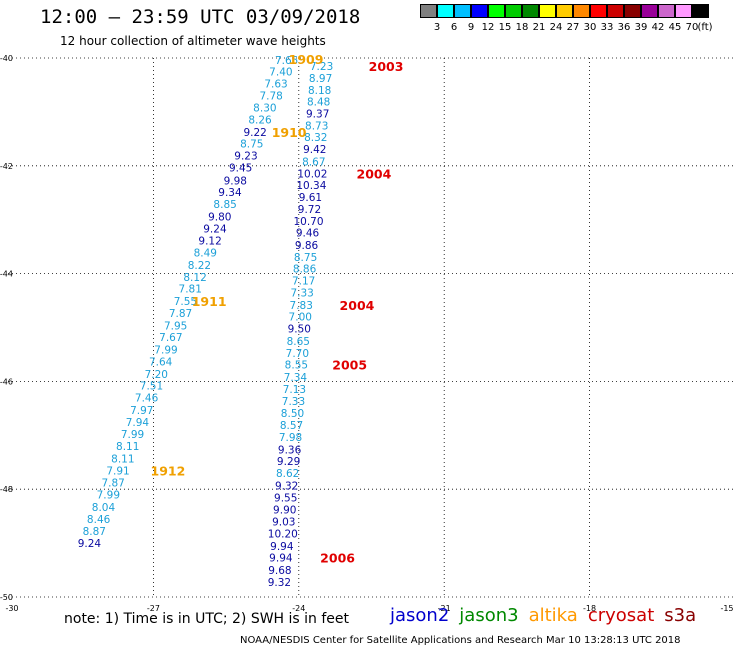  Describe the element at coordinates (641, 27) in the screenshot. I see `scale-label: 39` at that location.